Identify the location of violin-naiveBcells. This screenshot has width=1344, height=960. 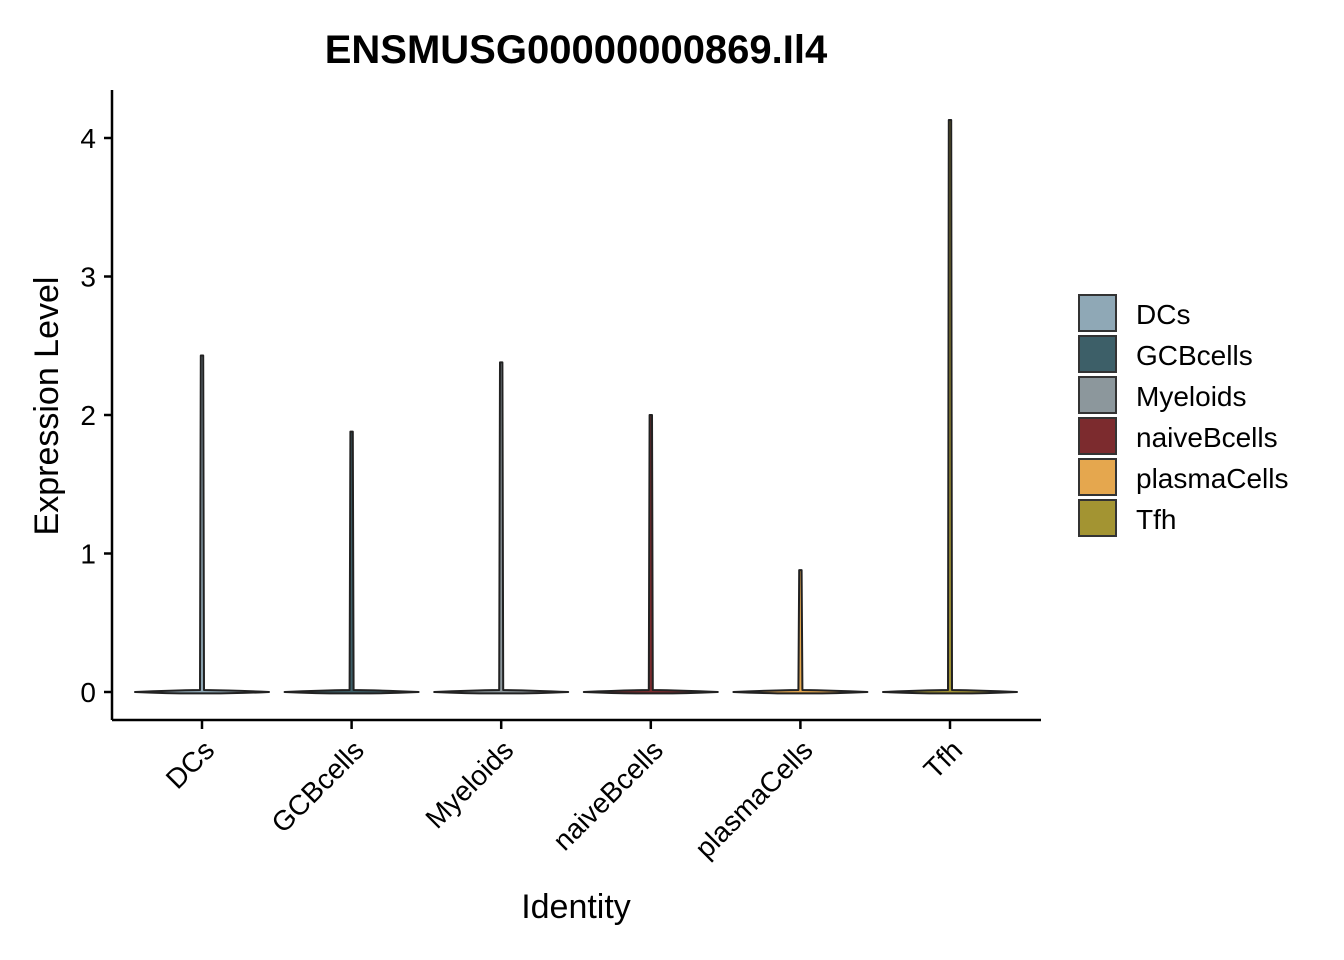
(650, 554).